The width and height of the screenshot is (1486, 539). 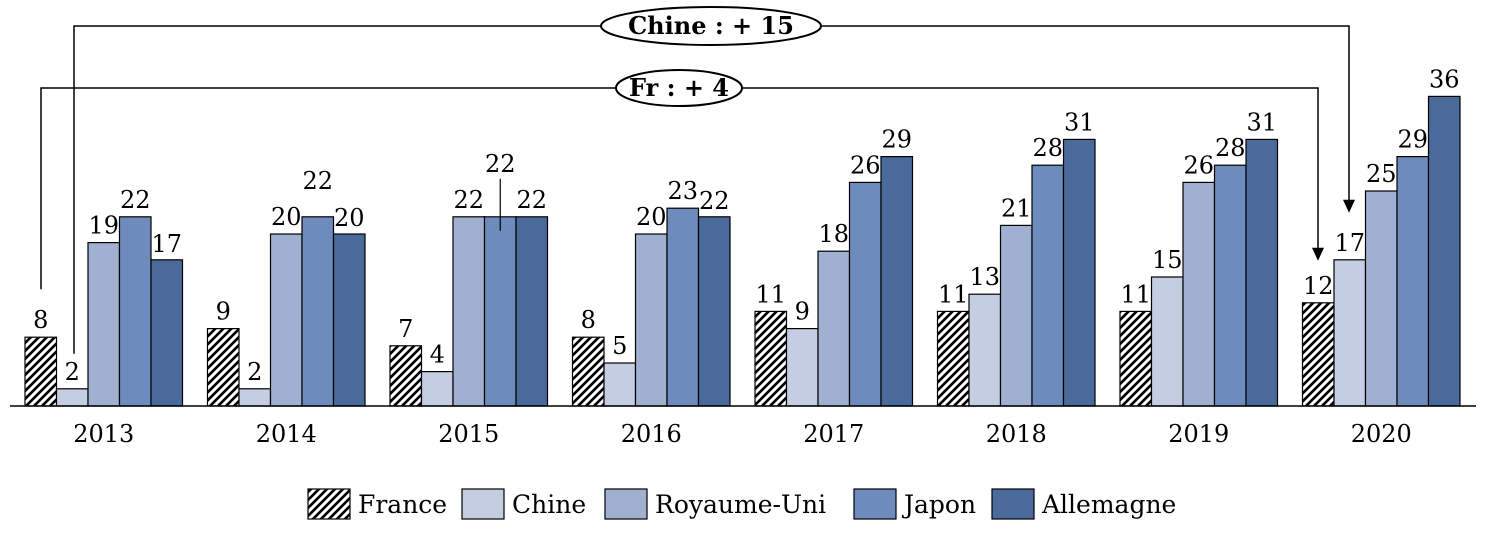 I want to click on value-label-france-2020: 12, so click(x=1318, y=286).